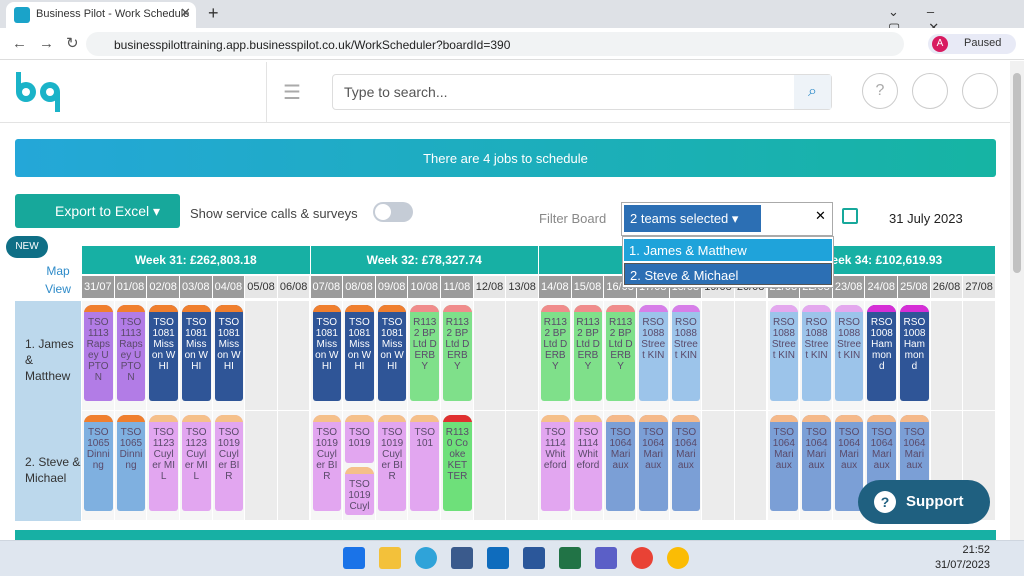  What do you see at coordinates (58, 280) in the screenshot?
I see `map-view-link: Map View` at bounding box center [58, 280].